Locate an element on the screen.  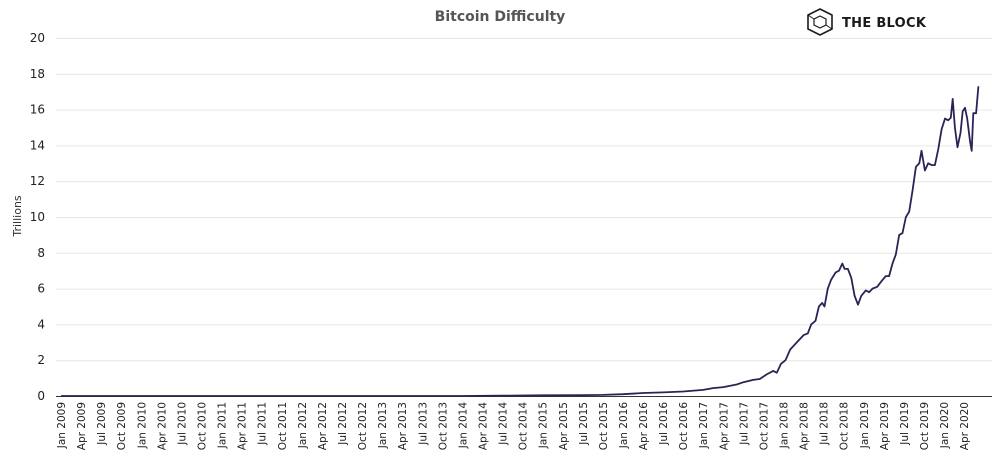
x-tick-label: Oct 2017 is located at coordinates (764, 426).